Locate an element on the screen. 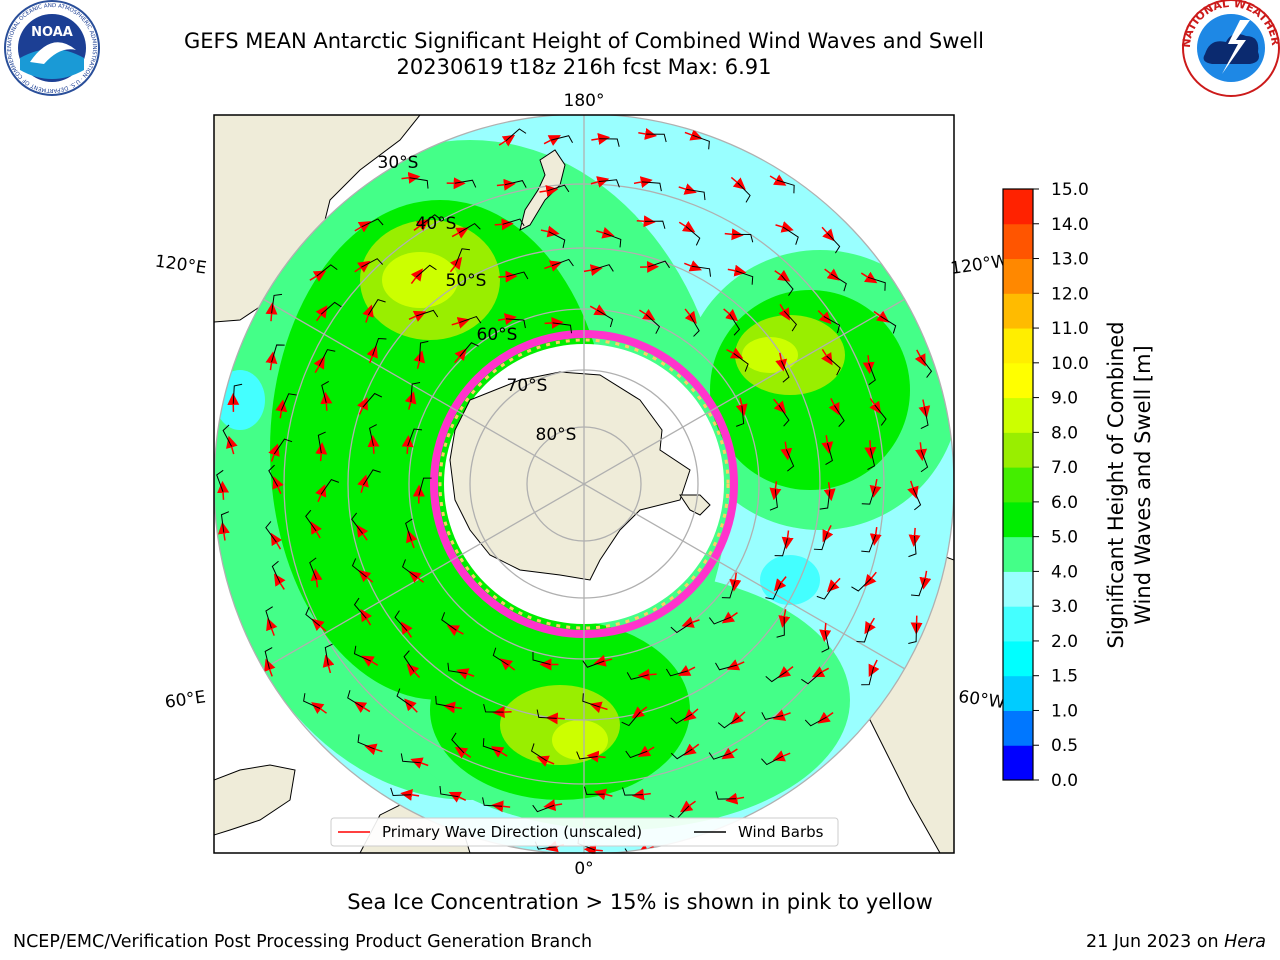 The image size is (1280, 960). colorbar-tick-label: 11.0 is located at coordinates (1070, 329).